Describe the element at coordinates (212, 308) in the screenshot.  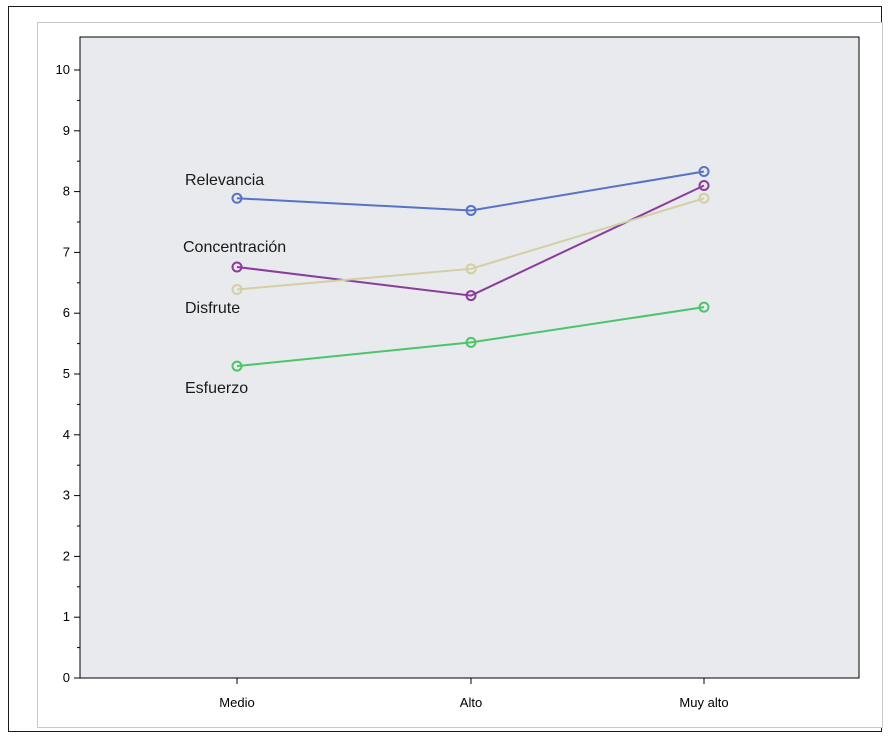
I see `series-label: Disfrute` at that location.